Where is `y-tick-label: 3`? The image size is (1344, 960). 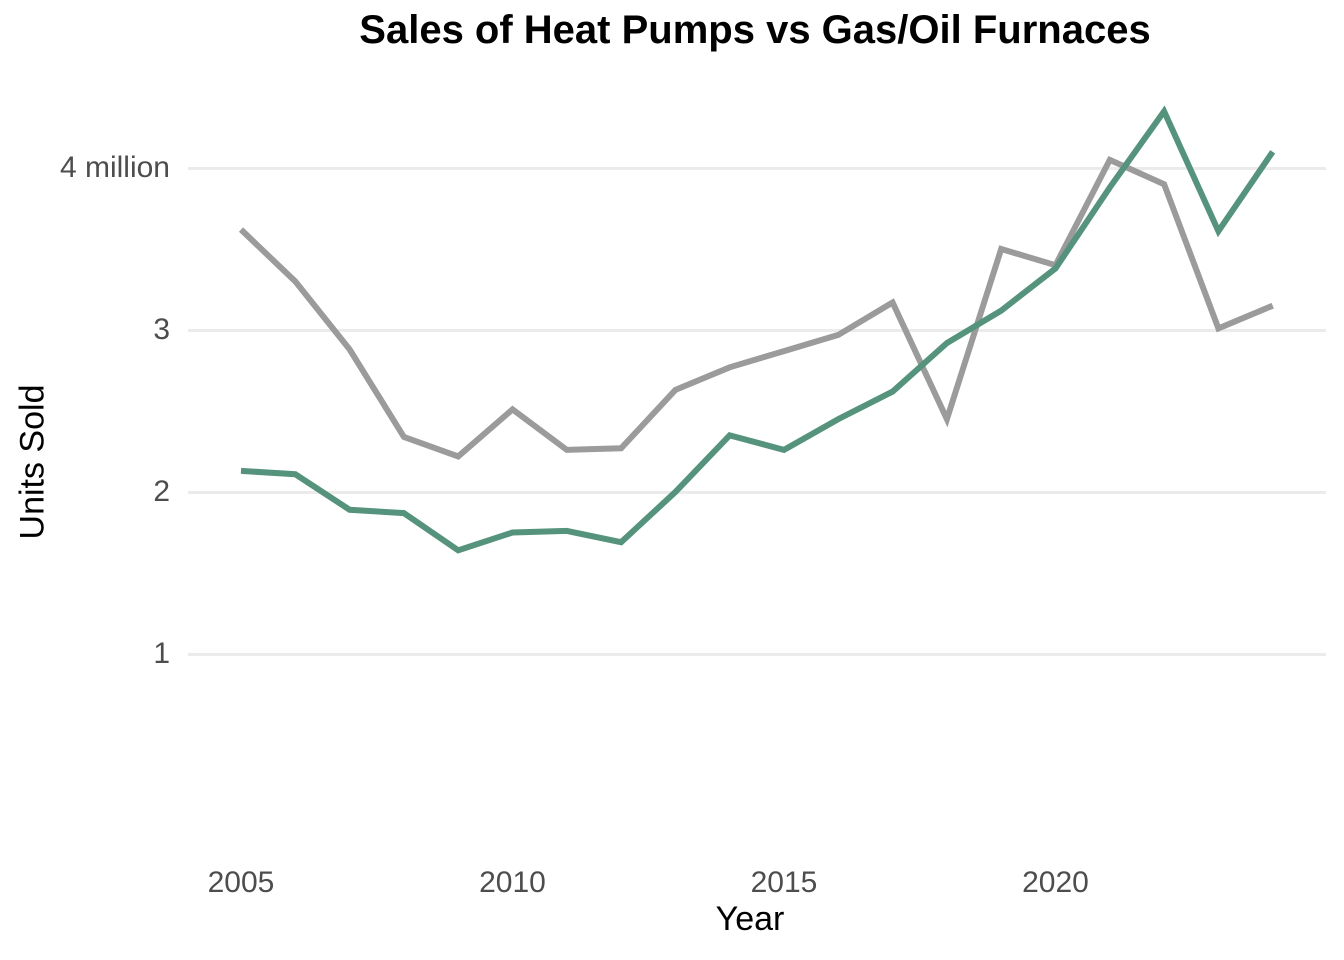 y-tick-label: 3 is located at coordinates (161, 329).